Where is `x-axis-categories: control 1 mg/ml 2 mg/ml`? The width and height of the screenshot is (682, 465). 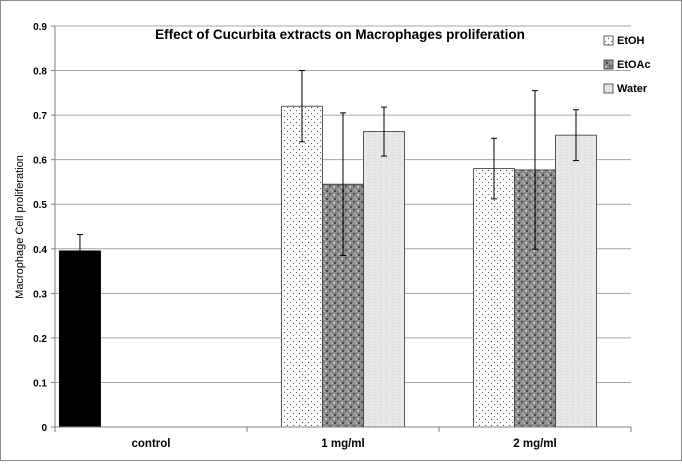 x-axis-categories: control 1 mg/ml 2 mg/ml is located at coordinates (344, 444).